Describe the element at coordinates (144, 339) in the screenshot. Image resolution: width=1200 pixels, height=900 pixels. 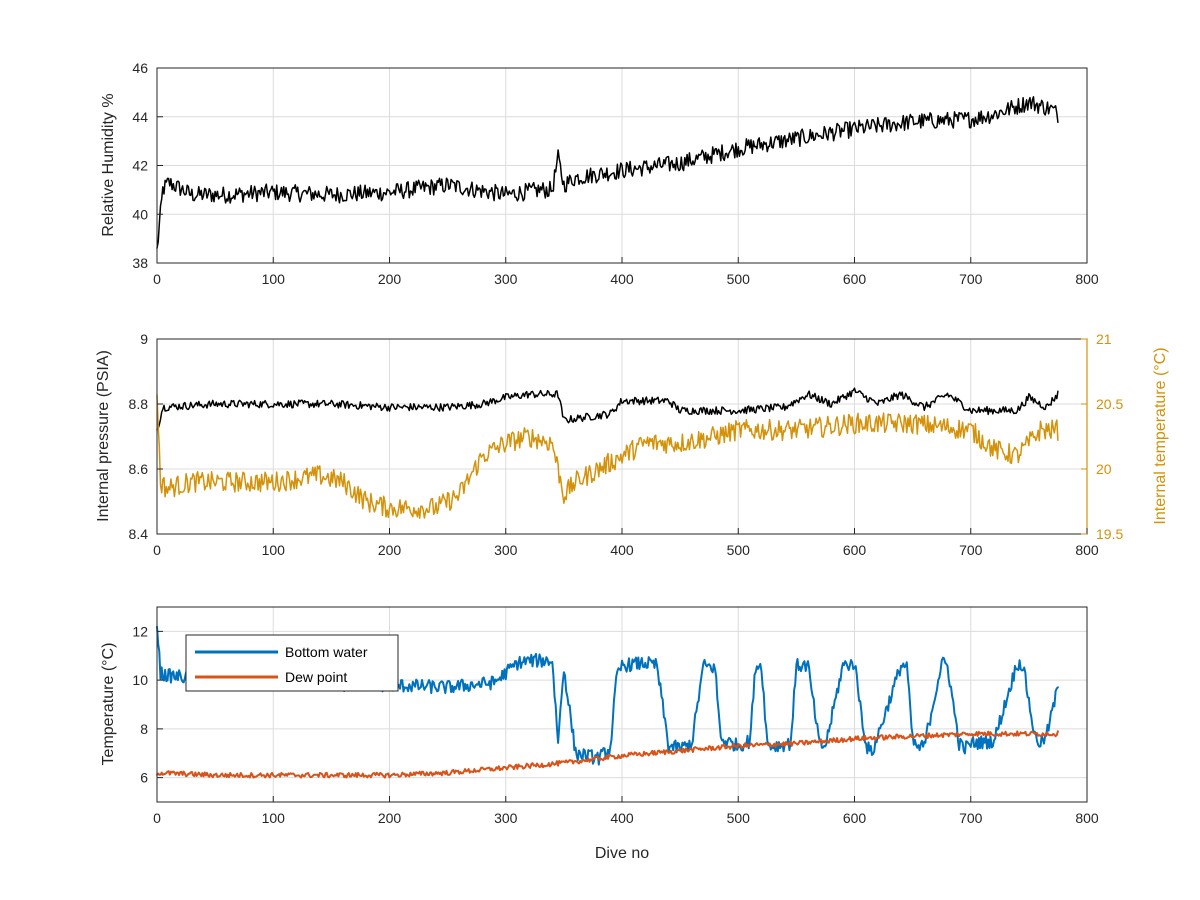
I see `y-tick-label: 9` at that location.